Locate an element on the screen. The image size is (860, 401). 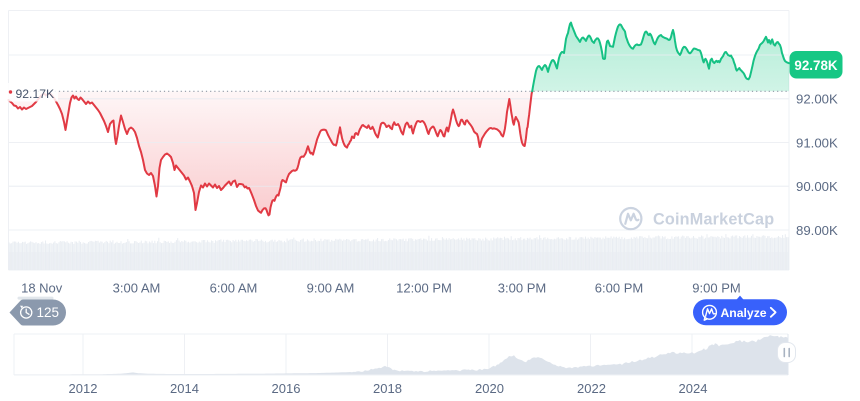
svg-text: 3:00 AM is located at coordinates (137, 288).